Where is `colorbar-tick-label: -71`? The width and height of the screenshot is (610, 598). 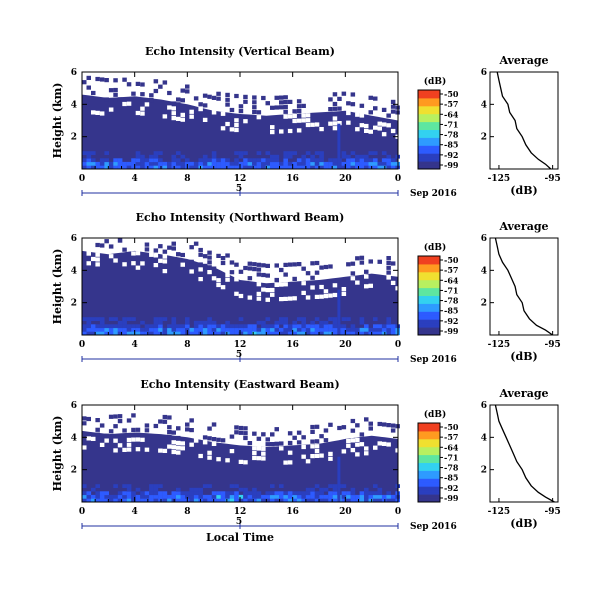
colorbar-tick-label: -71 is located at coordinates (451, 457).